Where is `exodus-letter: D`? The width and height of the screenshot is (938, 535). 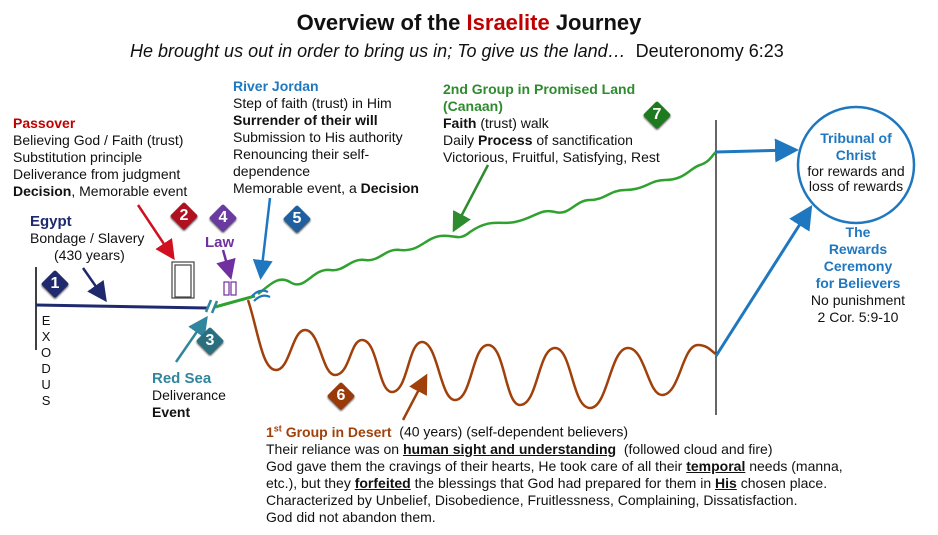
exodus-letter: D is located at coordinates (46, 368).